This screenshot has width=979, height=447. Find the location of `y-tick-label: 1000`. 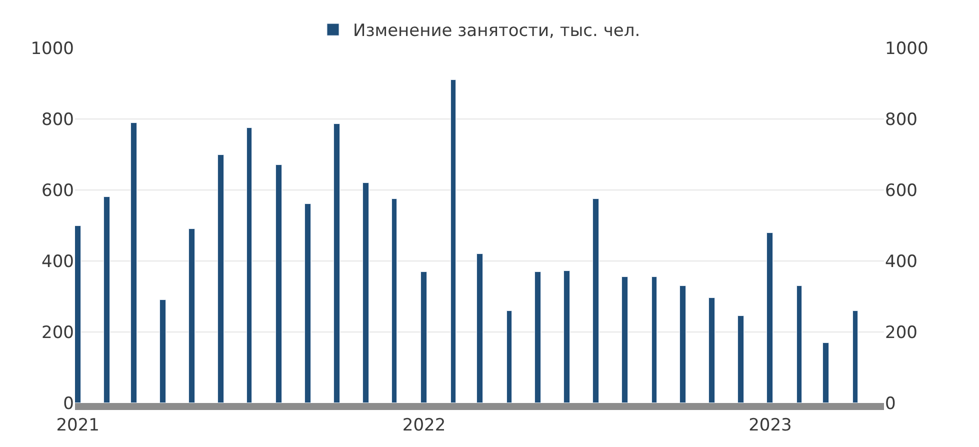

y-tick-label: 1000 is located at coordinates (52, 48).